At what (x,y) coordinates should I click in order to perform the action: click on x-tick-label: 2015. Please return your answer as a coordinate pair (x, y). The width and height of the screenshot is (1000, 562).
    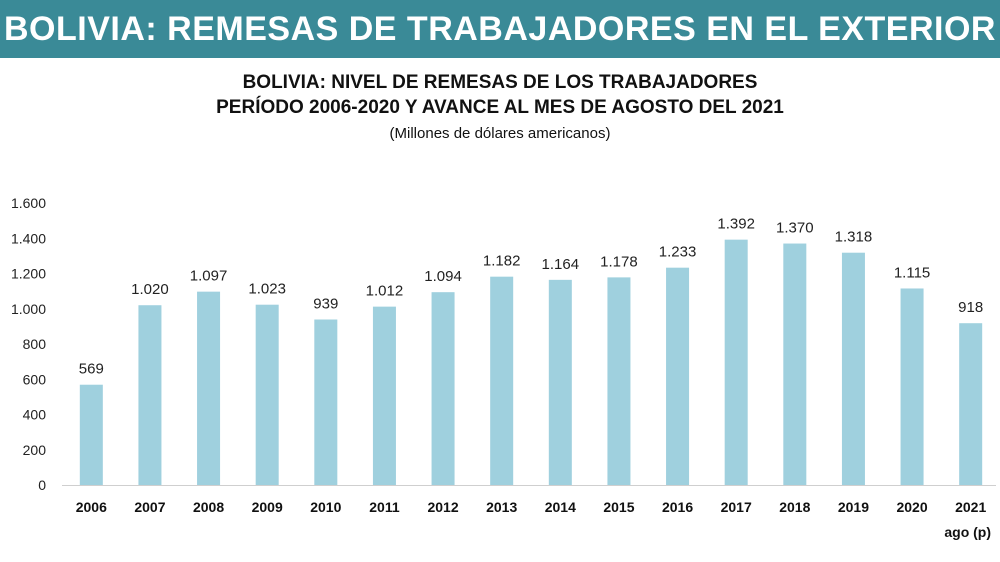
    Looking at the image, I should click on (618, 507).